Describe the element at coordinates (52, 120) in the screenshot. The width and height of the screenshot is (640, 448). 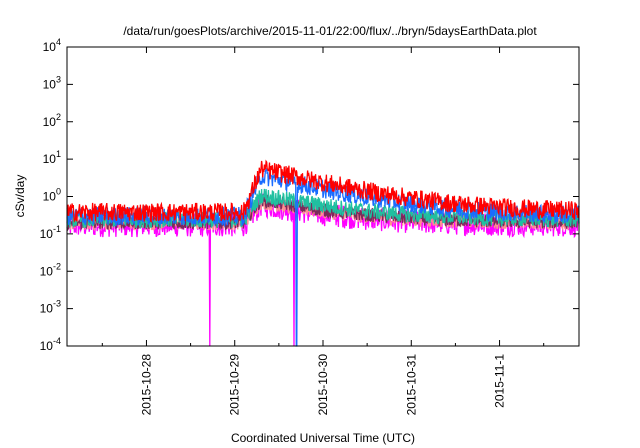
I see `y-tick-label: 10²` at that location.